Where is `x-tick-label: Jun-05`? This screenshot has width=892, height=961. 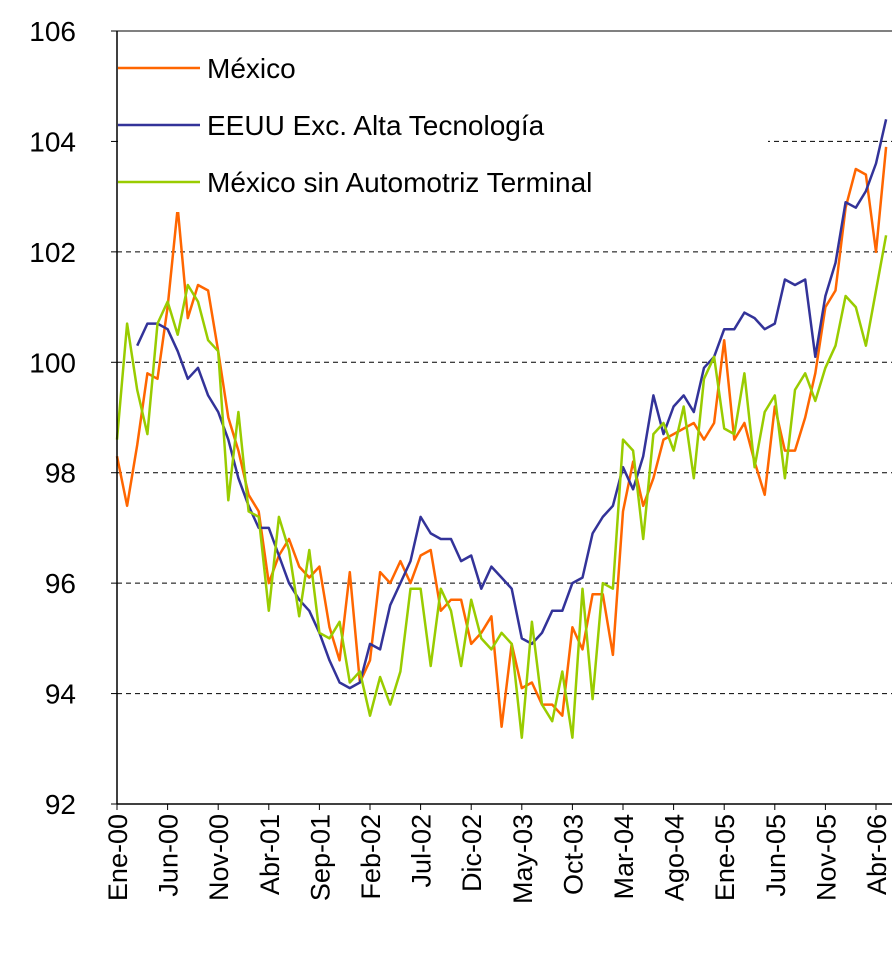
x-tick-label: Jun-05 is located at coordinates (776, 855).